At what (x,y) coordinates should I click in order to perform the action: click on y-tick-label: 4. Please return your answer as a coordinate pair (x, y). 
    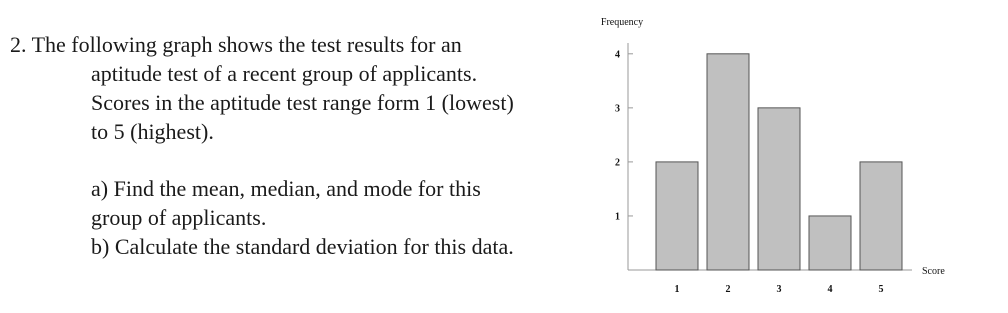
    Looking at the image, I should click on (617, 54).